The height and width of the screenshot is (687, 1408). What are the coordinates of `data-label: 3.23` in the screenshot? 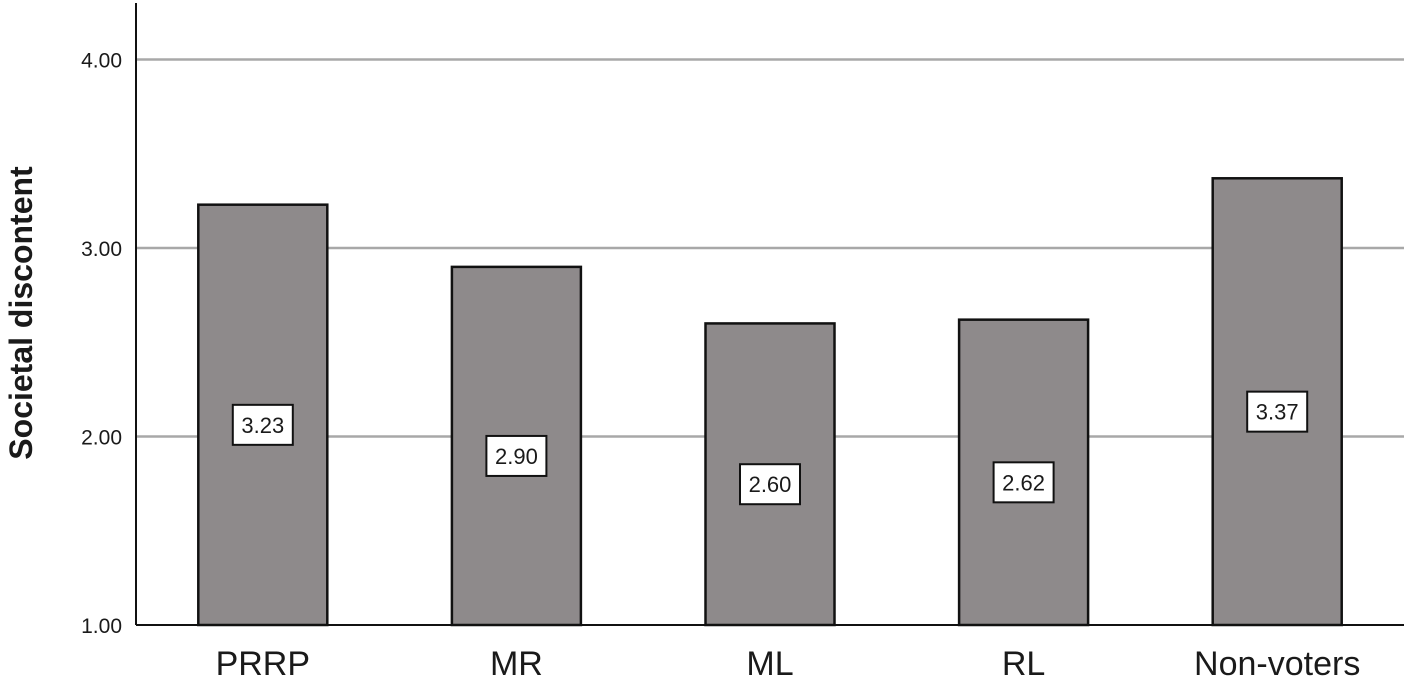 It's located at (262, 425).